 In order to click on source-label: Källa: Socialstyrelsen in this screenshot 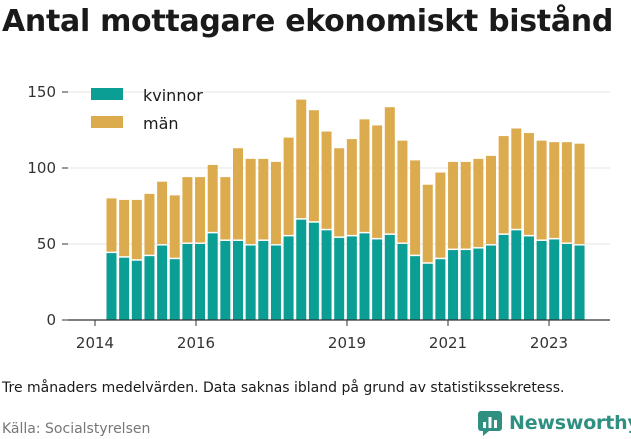, I will do `click(76, 429)`.